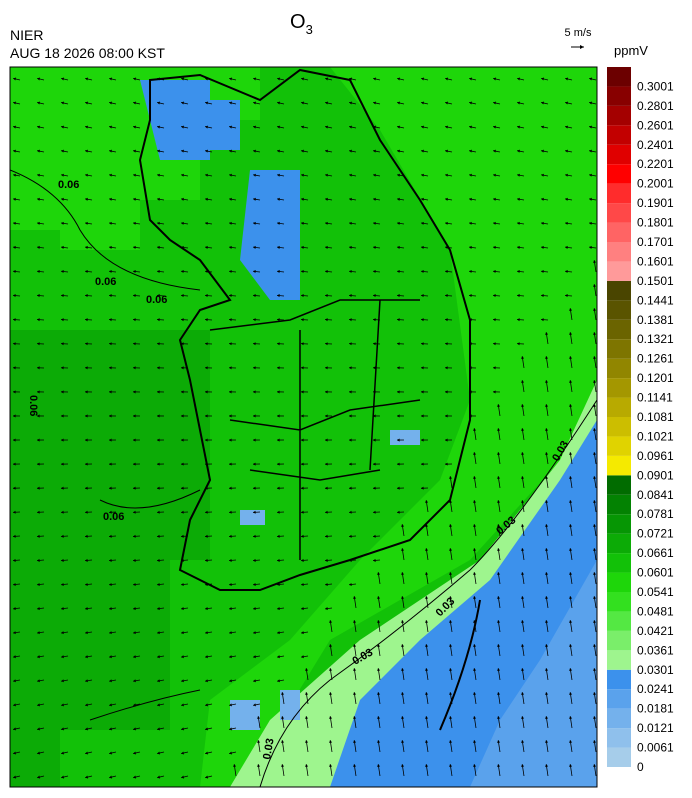 The width and height of the screenshot is (692, 798). I want to click on colorbar-label: 0.0781, so click(655, 514).